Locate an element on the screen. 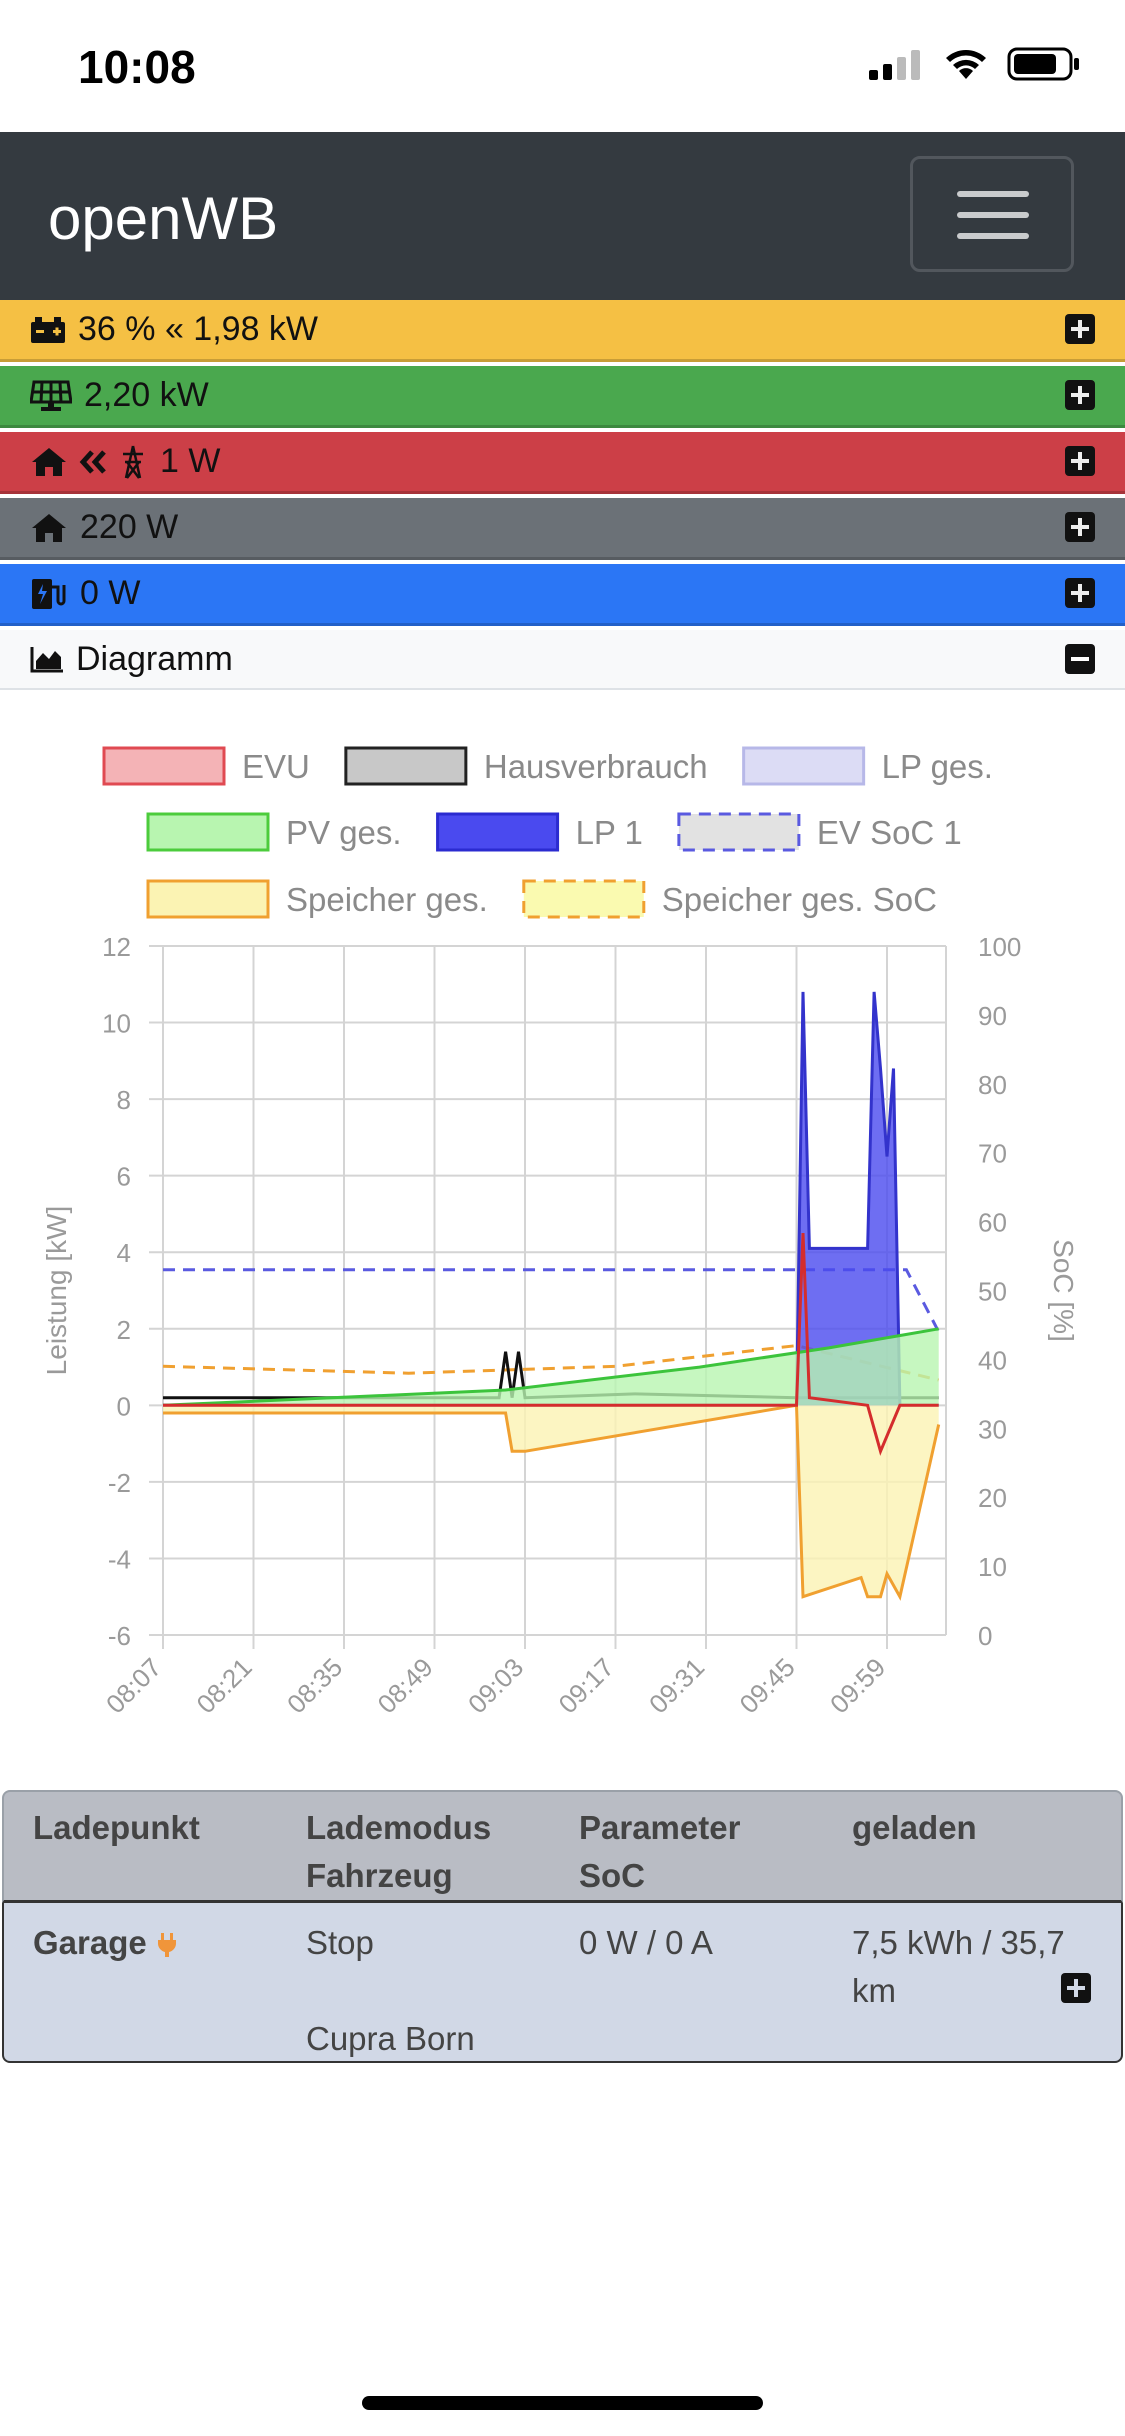  header-lademodus: Lademodus Fahrzeug is located at coordinates (399, 1851).